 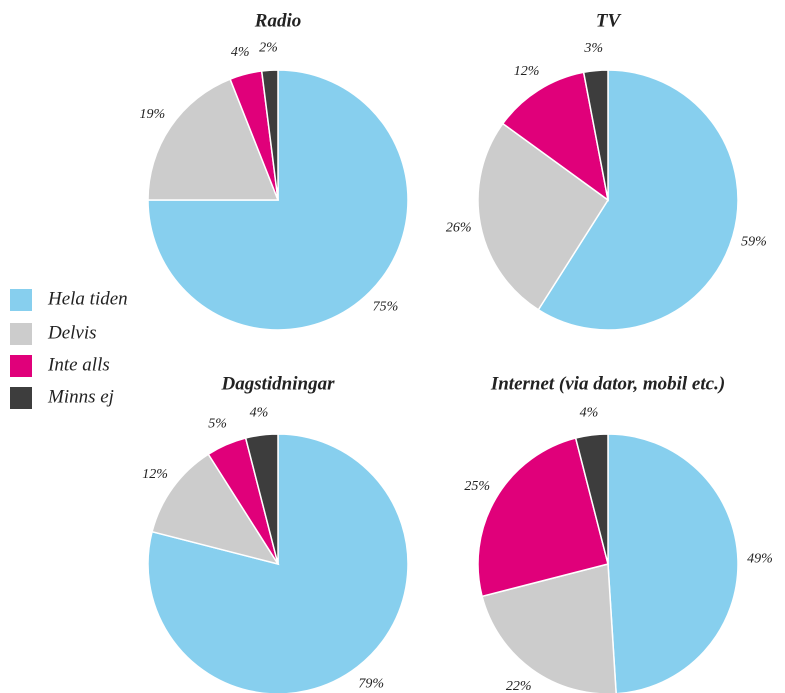 I want to click on chart-title: Radio, so click(x=277, y=20).